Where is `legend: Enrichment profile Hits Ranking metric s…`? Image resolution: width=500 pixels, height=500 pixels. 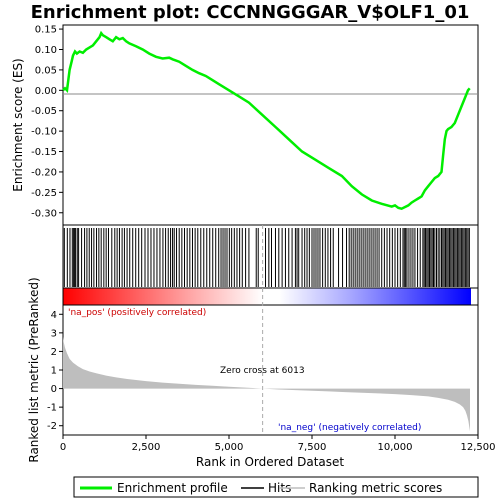 legend: Enrichment profile Hits Ranking metric s… is located at coordinates (276, 487).